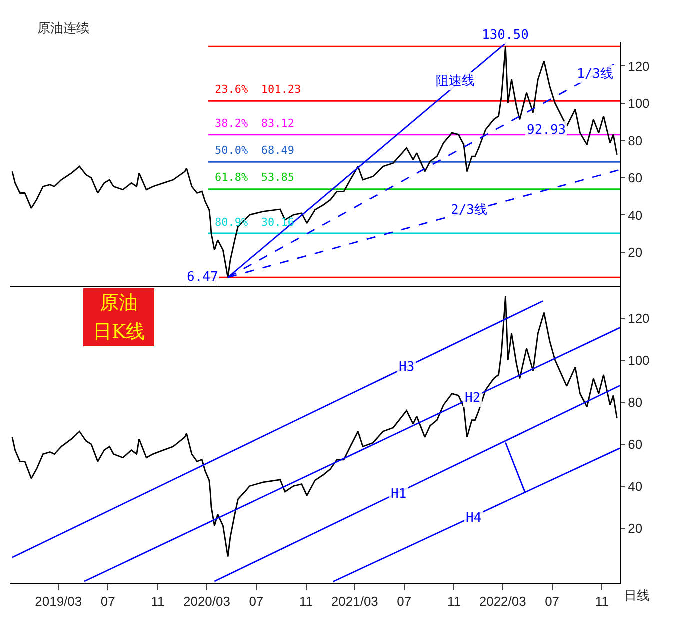 The width and height of the screenshot is (680, 640). What do you see at coordinates (254, 150) in the screenshot?
I see `ref-line-label: 50.0% 68.49` at bounding box center [254, 150].